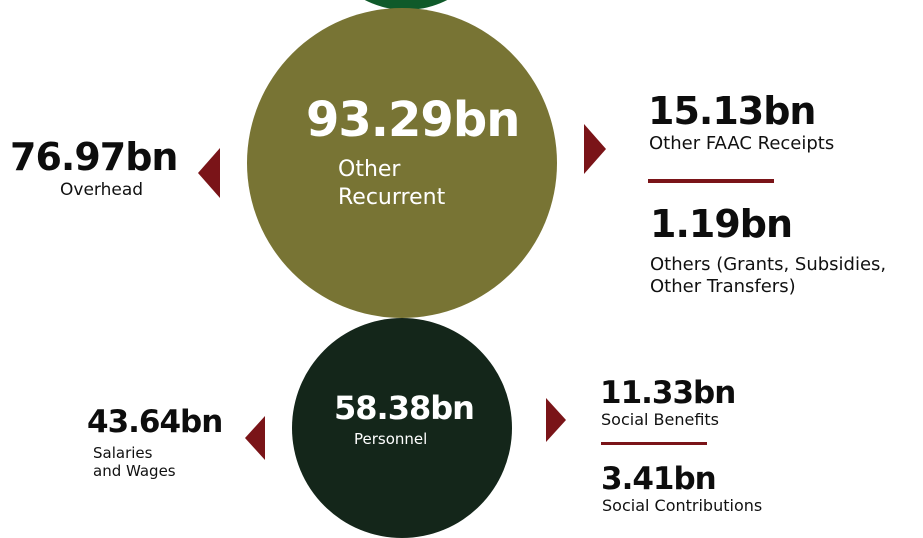  I want to click on personnel-circle, so click(402, 428).